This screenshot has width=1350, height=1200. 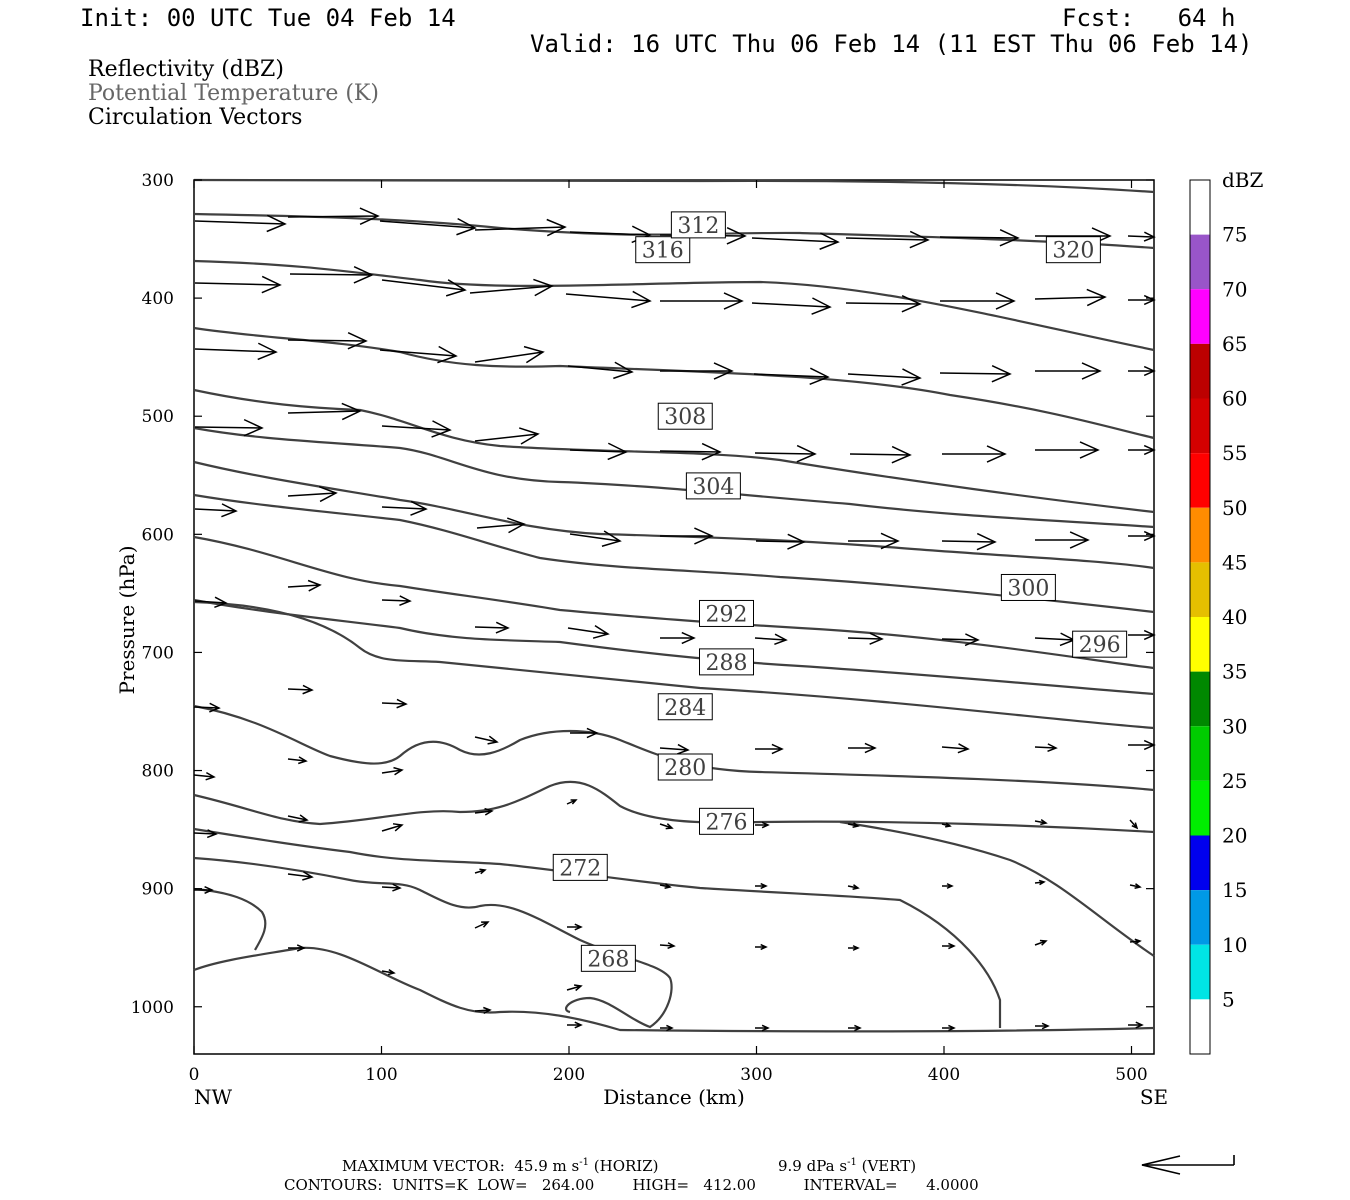 I want to click on colorbar-level-label: 40, so click(x=1234, y=617).